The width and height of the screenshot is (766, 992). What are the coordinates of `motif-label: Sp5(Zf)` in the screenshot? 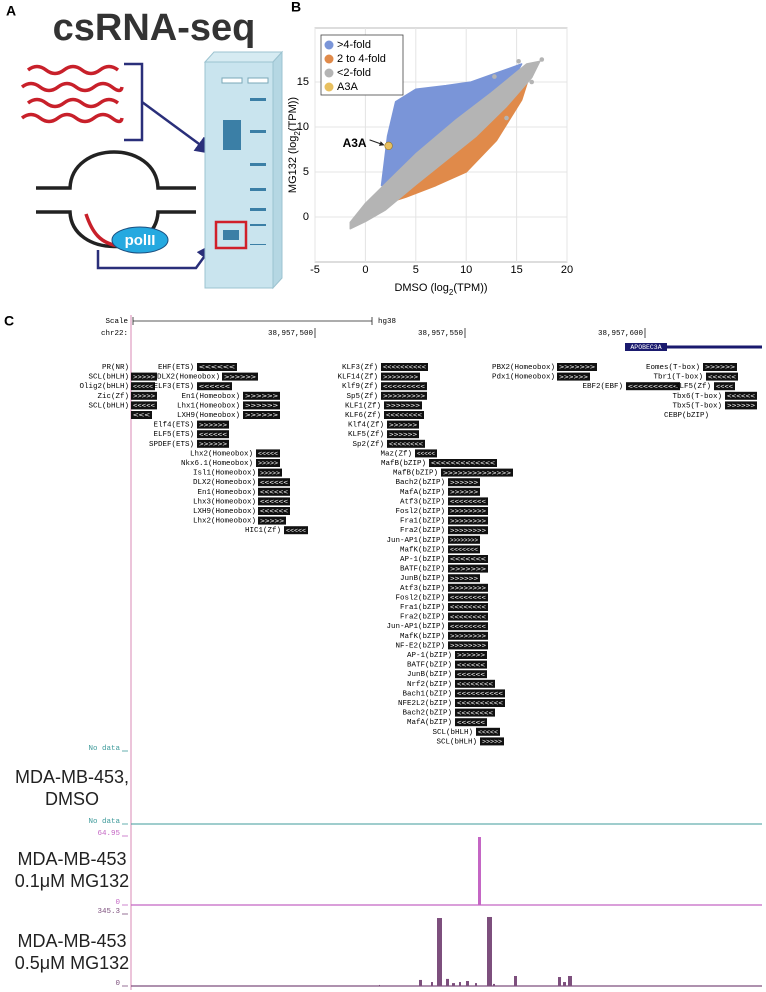 It's located at (362, 397).